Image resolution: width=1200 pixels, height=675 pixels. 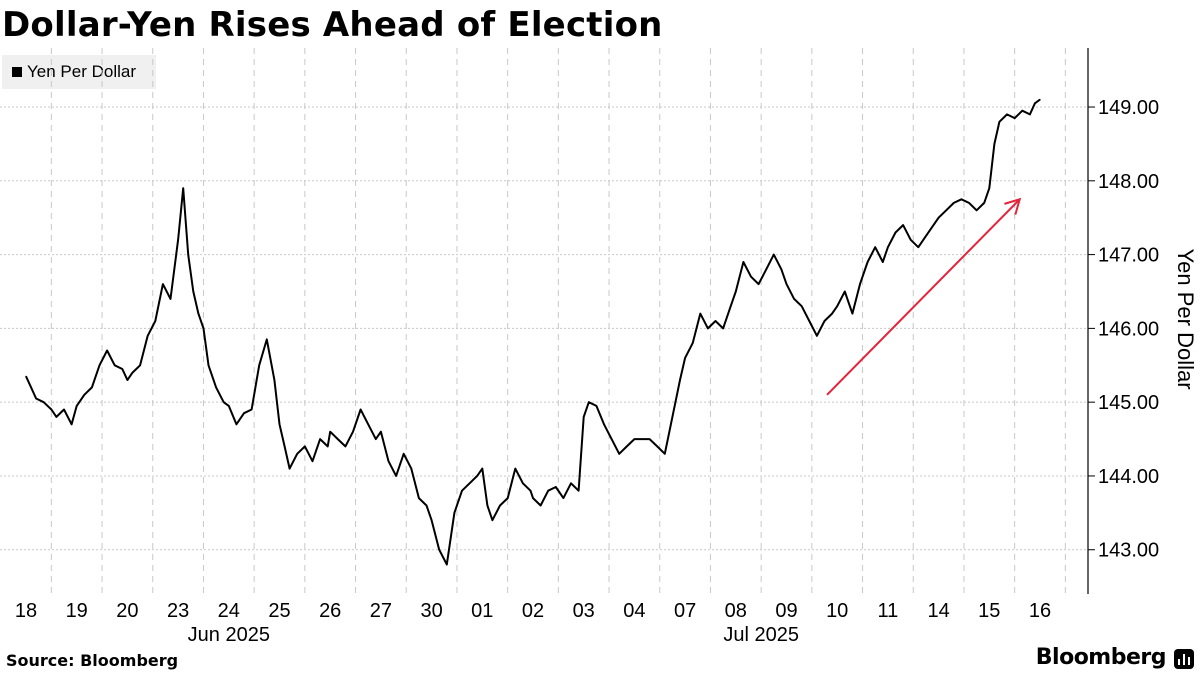 I want to click on x-tick-label: 11, so click(x=888, y=611).